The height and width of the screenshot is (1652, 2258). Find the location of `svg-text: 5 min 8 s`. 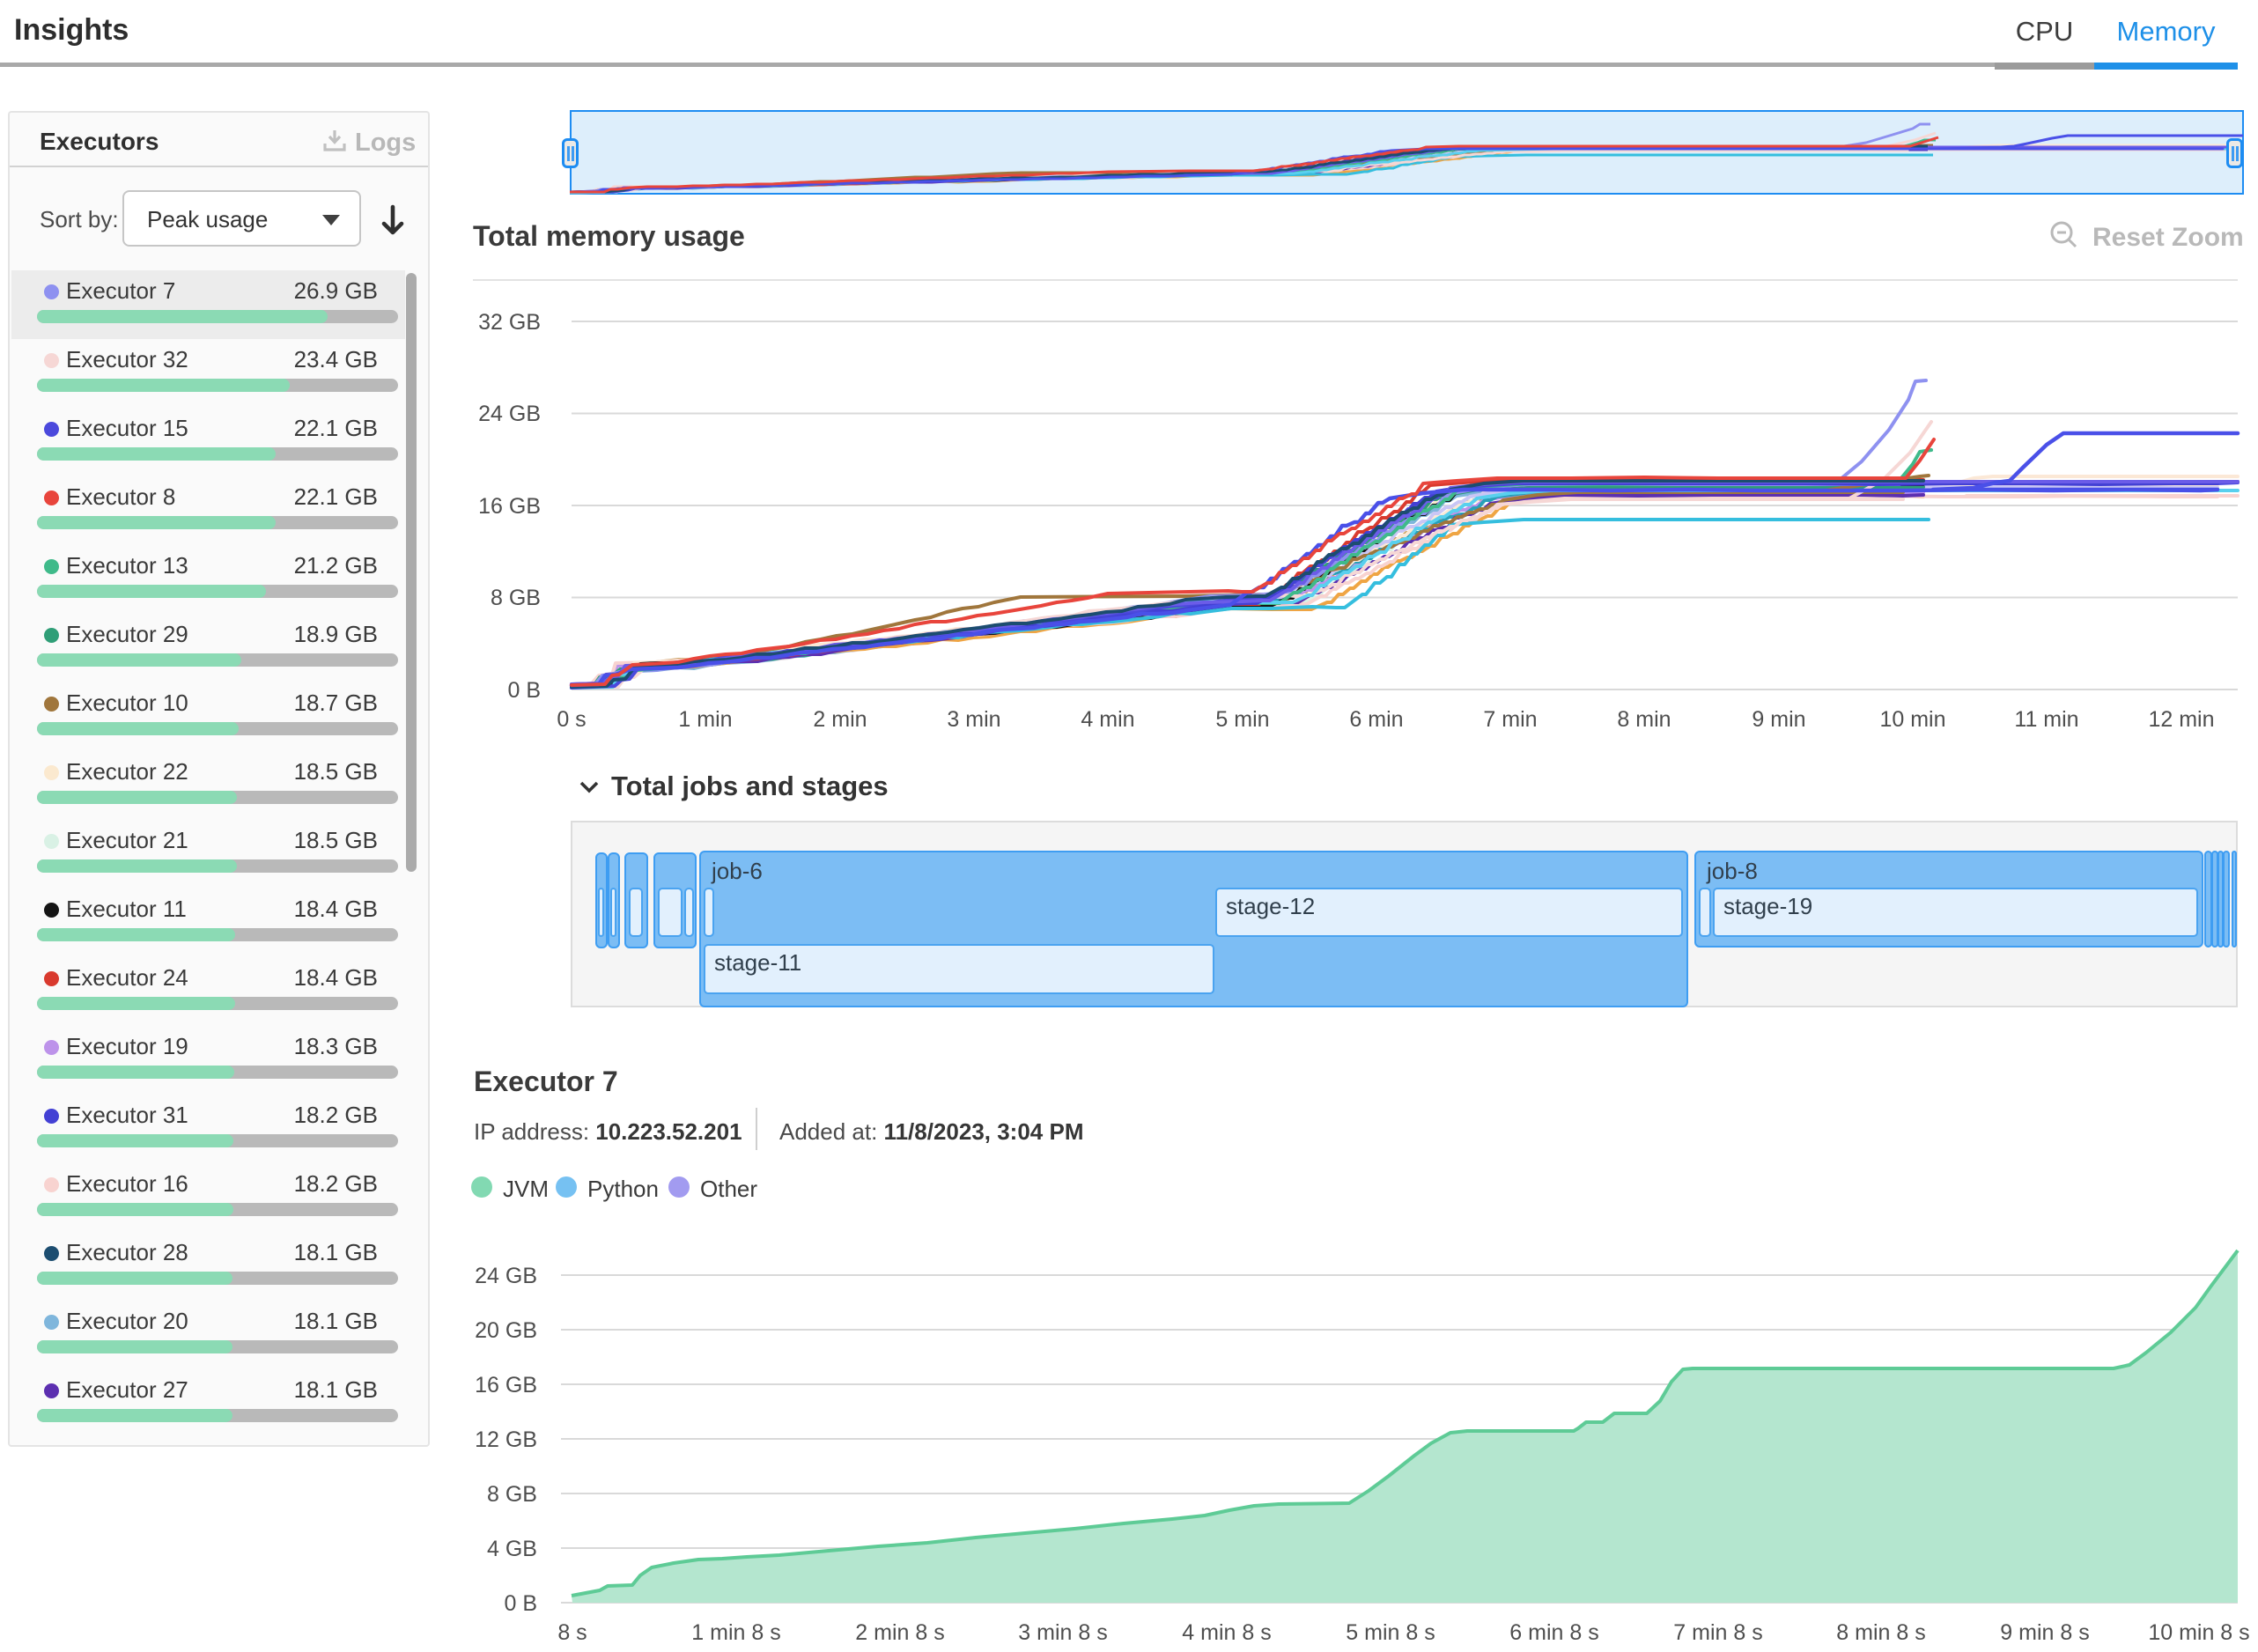

svg-text: 5 min 8 s is located at coordinates (1390, 1633).